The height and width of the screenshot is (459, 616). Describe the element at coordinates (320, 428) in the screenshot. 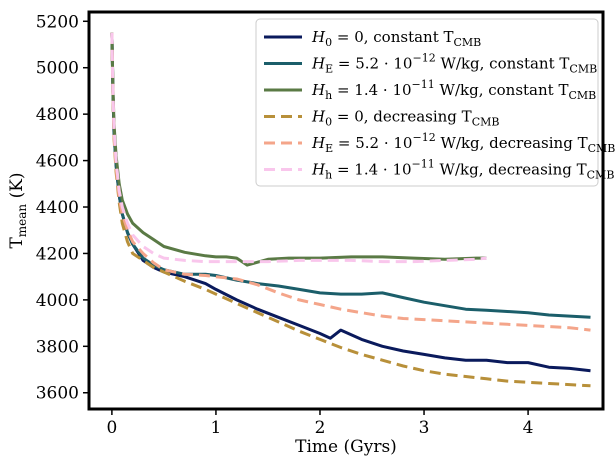

I see `x-tick-label: 2` at that location.